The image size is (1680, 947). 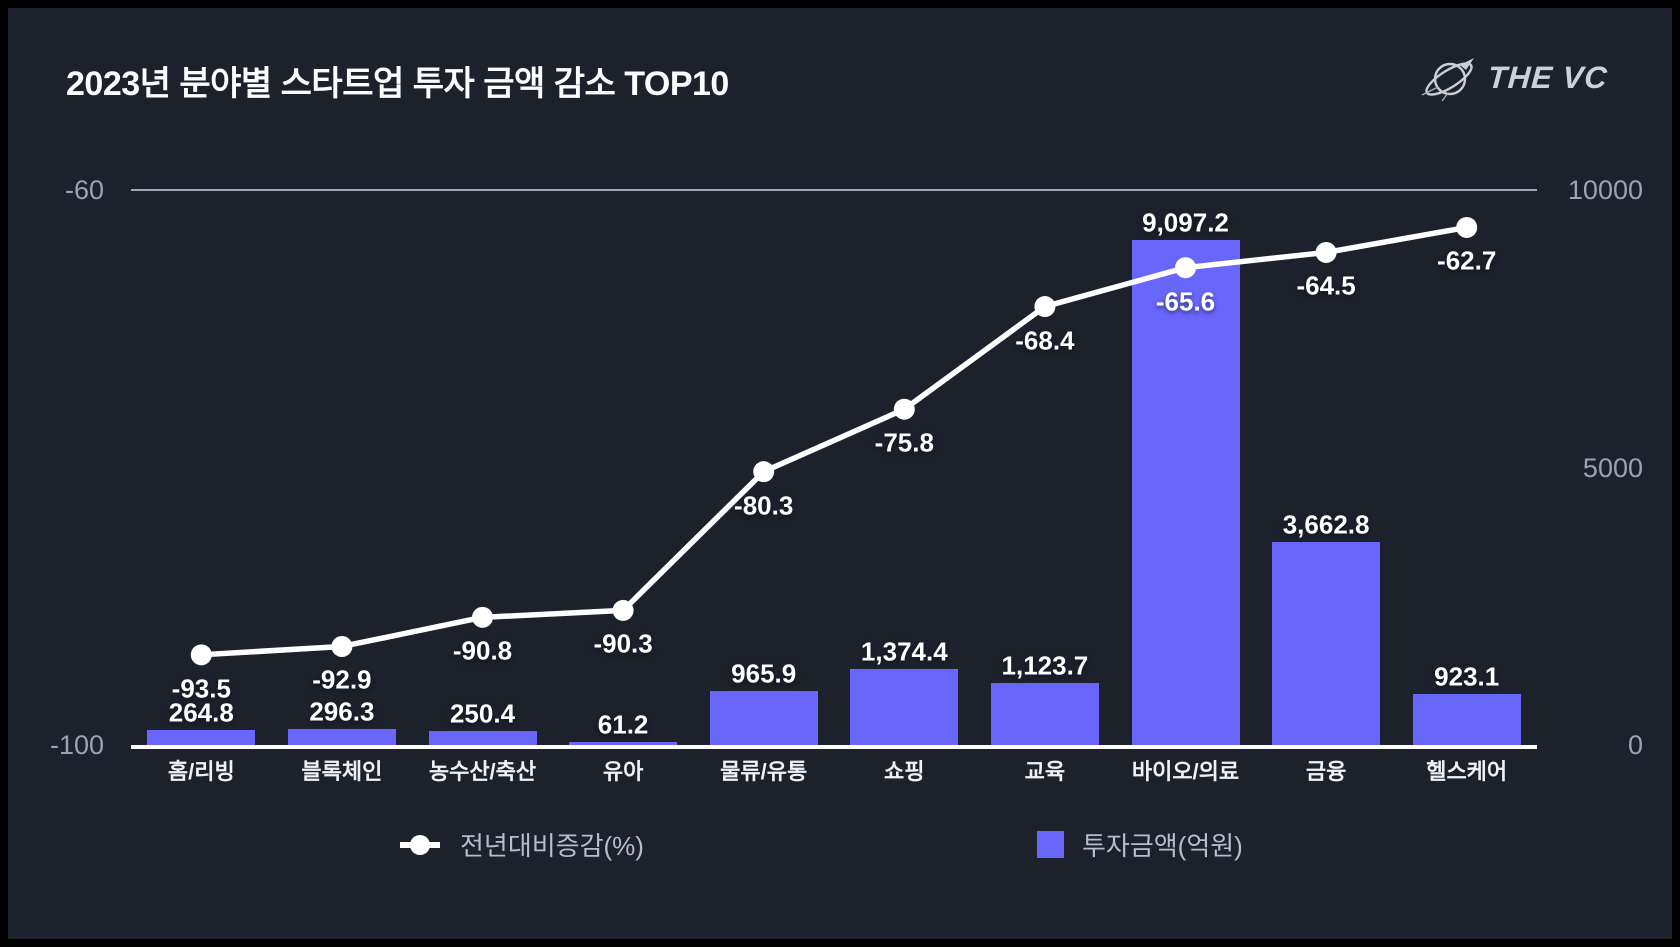 I want to click on logo-spike, so click(x=1467, y=64).